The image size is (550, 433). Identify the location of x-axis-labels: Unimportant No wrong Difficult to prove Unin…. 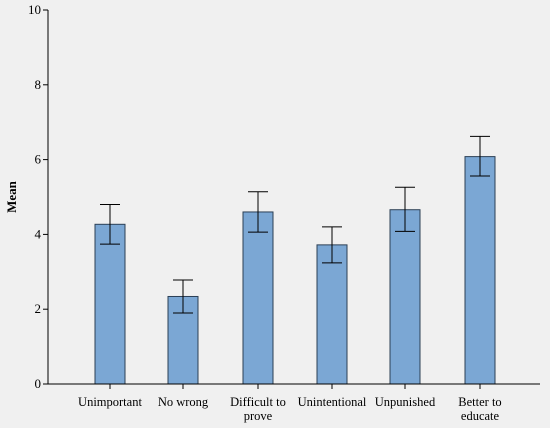
(290, 403).